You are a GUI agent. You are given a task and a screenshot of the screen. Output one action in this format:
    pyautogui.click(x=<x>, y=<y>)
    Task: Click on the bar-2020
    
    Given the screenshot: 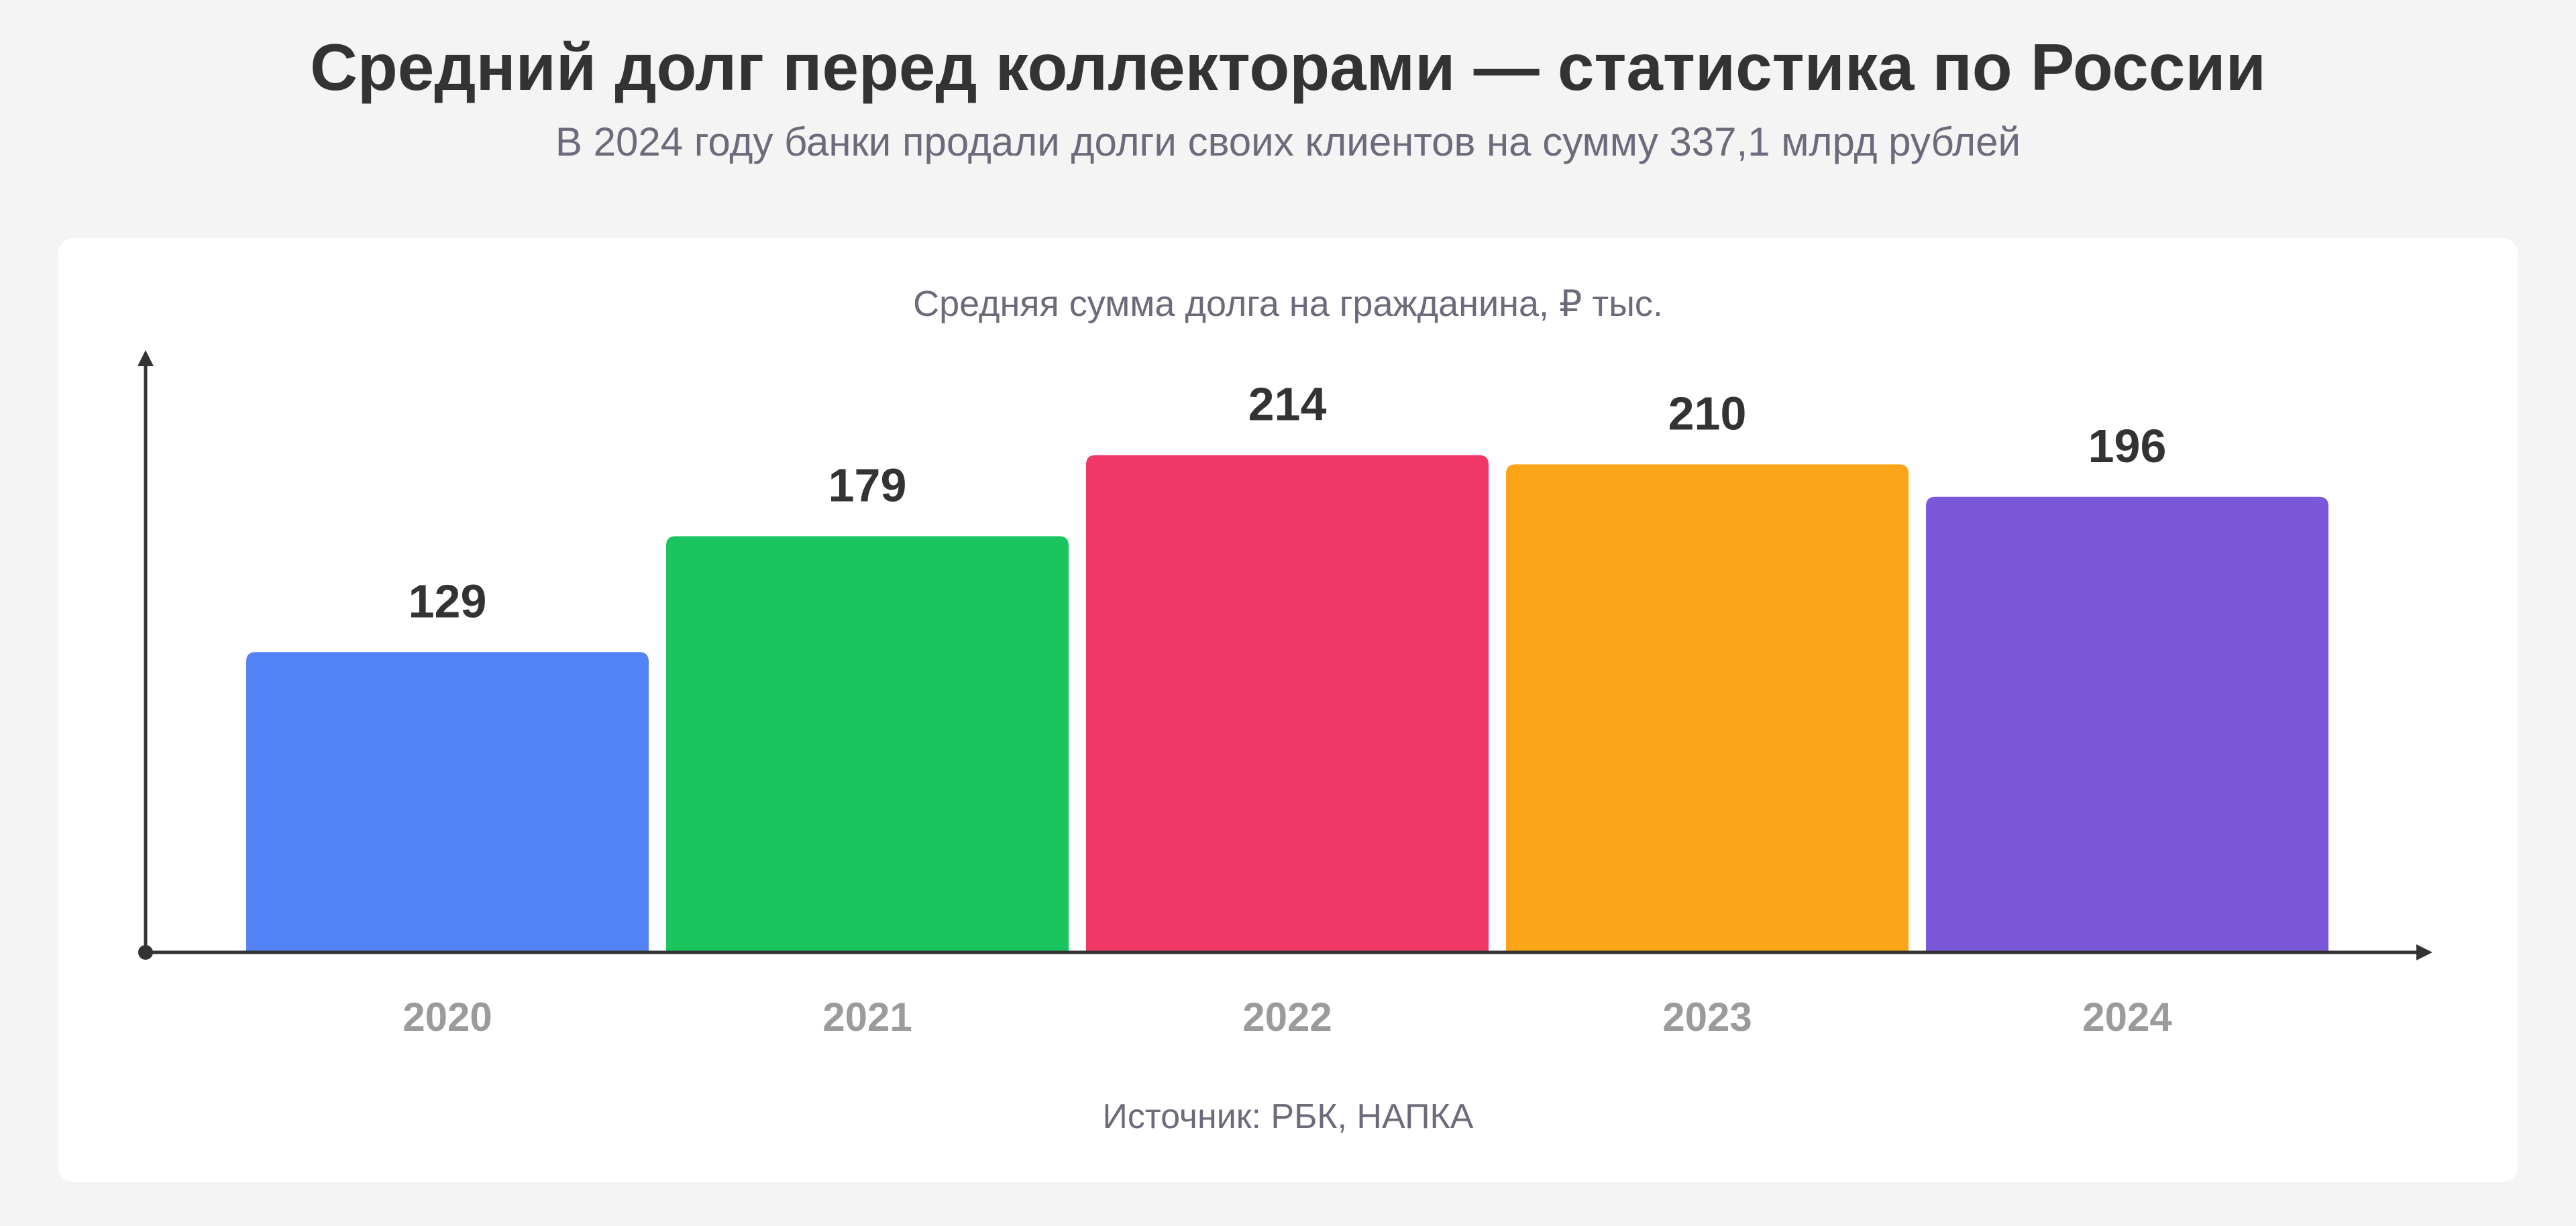 What is the action you would take?
    pyautogui.click(x=447, y=801)
    